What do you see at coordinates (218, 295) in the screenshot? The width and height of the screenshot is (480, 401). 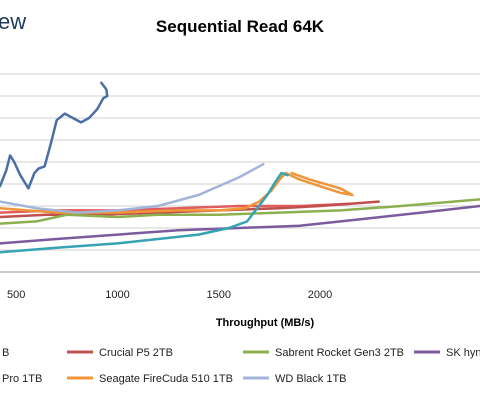 I see `x-tick-label: 1500` at bounding box center [218, 295].